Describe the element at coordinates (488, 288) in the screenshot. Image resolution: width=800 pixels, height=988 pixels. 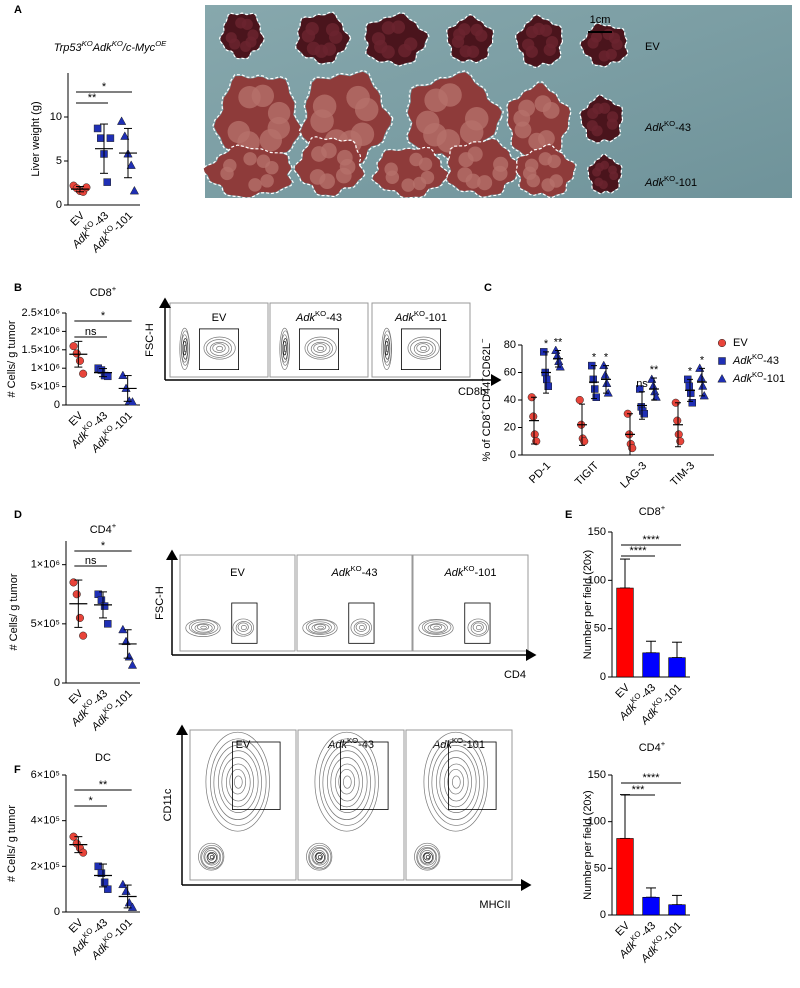
I see `panel-letter: C` at that location.